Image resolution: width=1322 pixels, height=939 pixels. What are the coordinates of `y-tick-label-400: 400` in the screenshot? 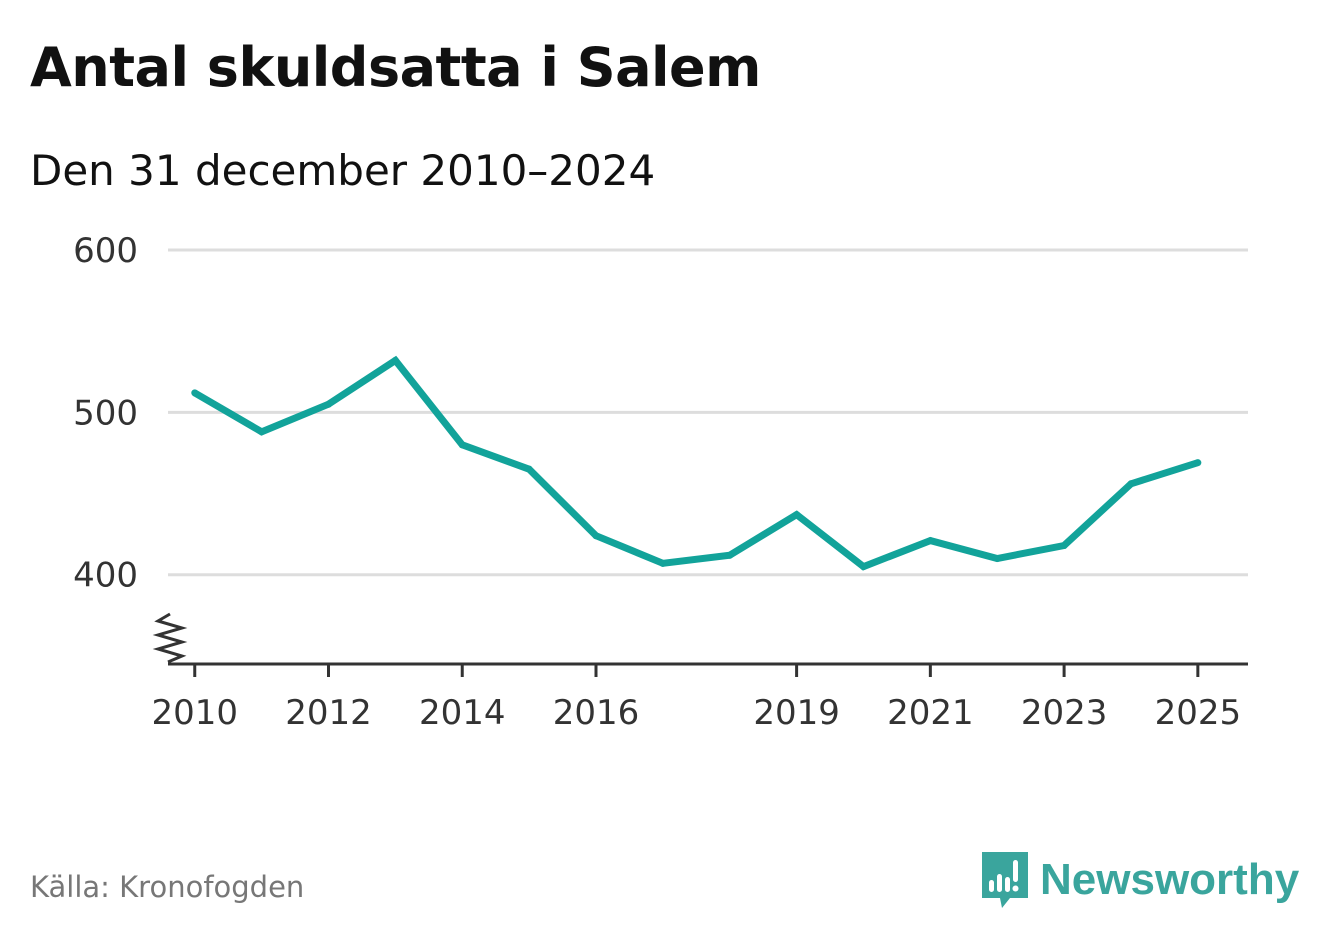 It's located at (105, 576).